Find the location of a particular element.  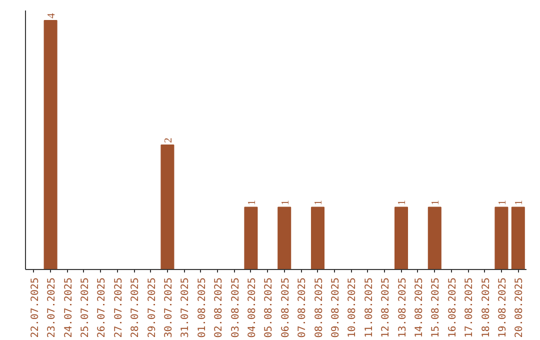

data-label: 4 is located at coordinates (52, 15).